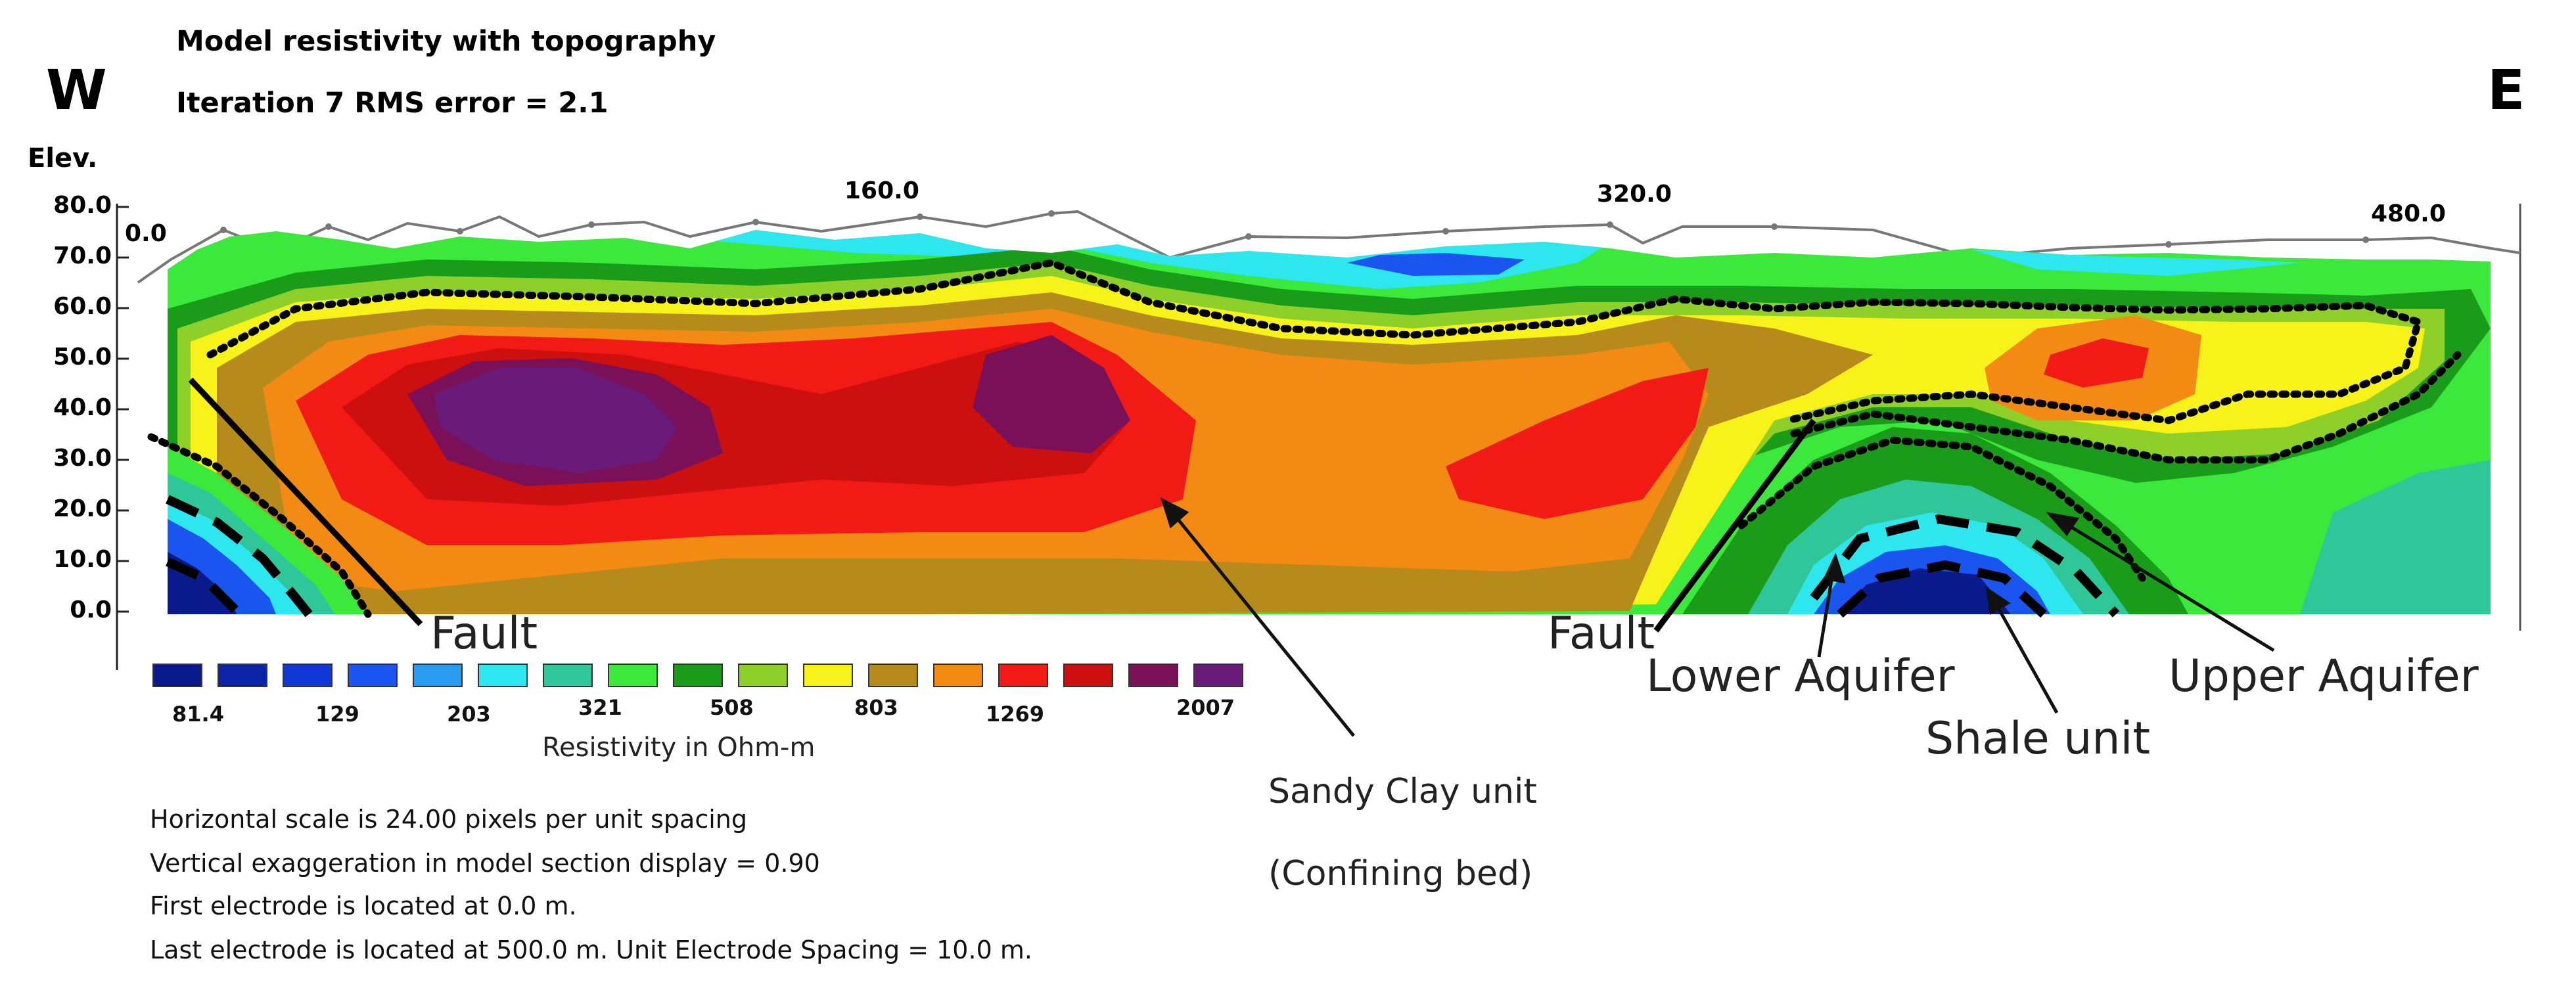  Describe the element at coordinates (2324, 676) in the screenshot. I see `upper-aquifer-label: Upper Aquifer` at that location.